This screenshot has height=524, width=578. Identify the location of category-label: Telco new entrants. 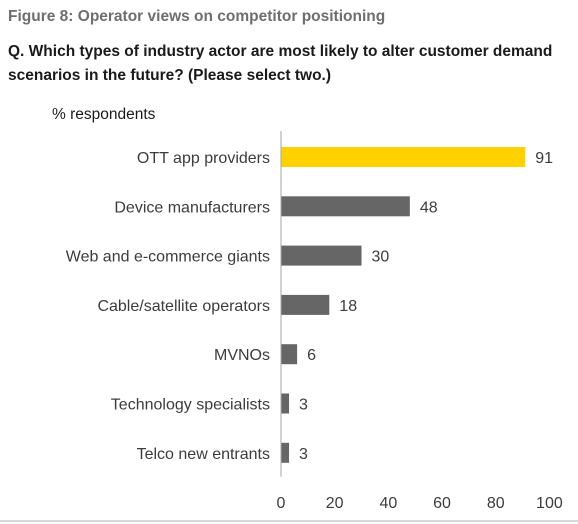
(203, 454).